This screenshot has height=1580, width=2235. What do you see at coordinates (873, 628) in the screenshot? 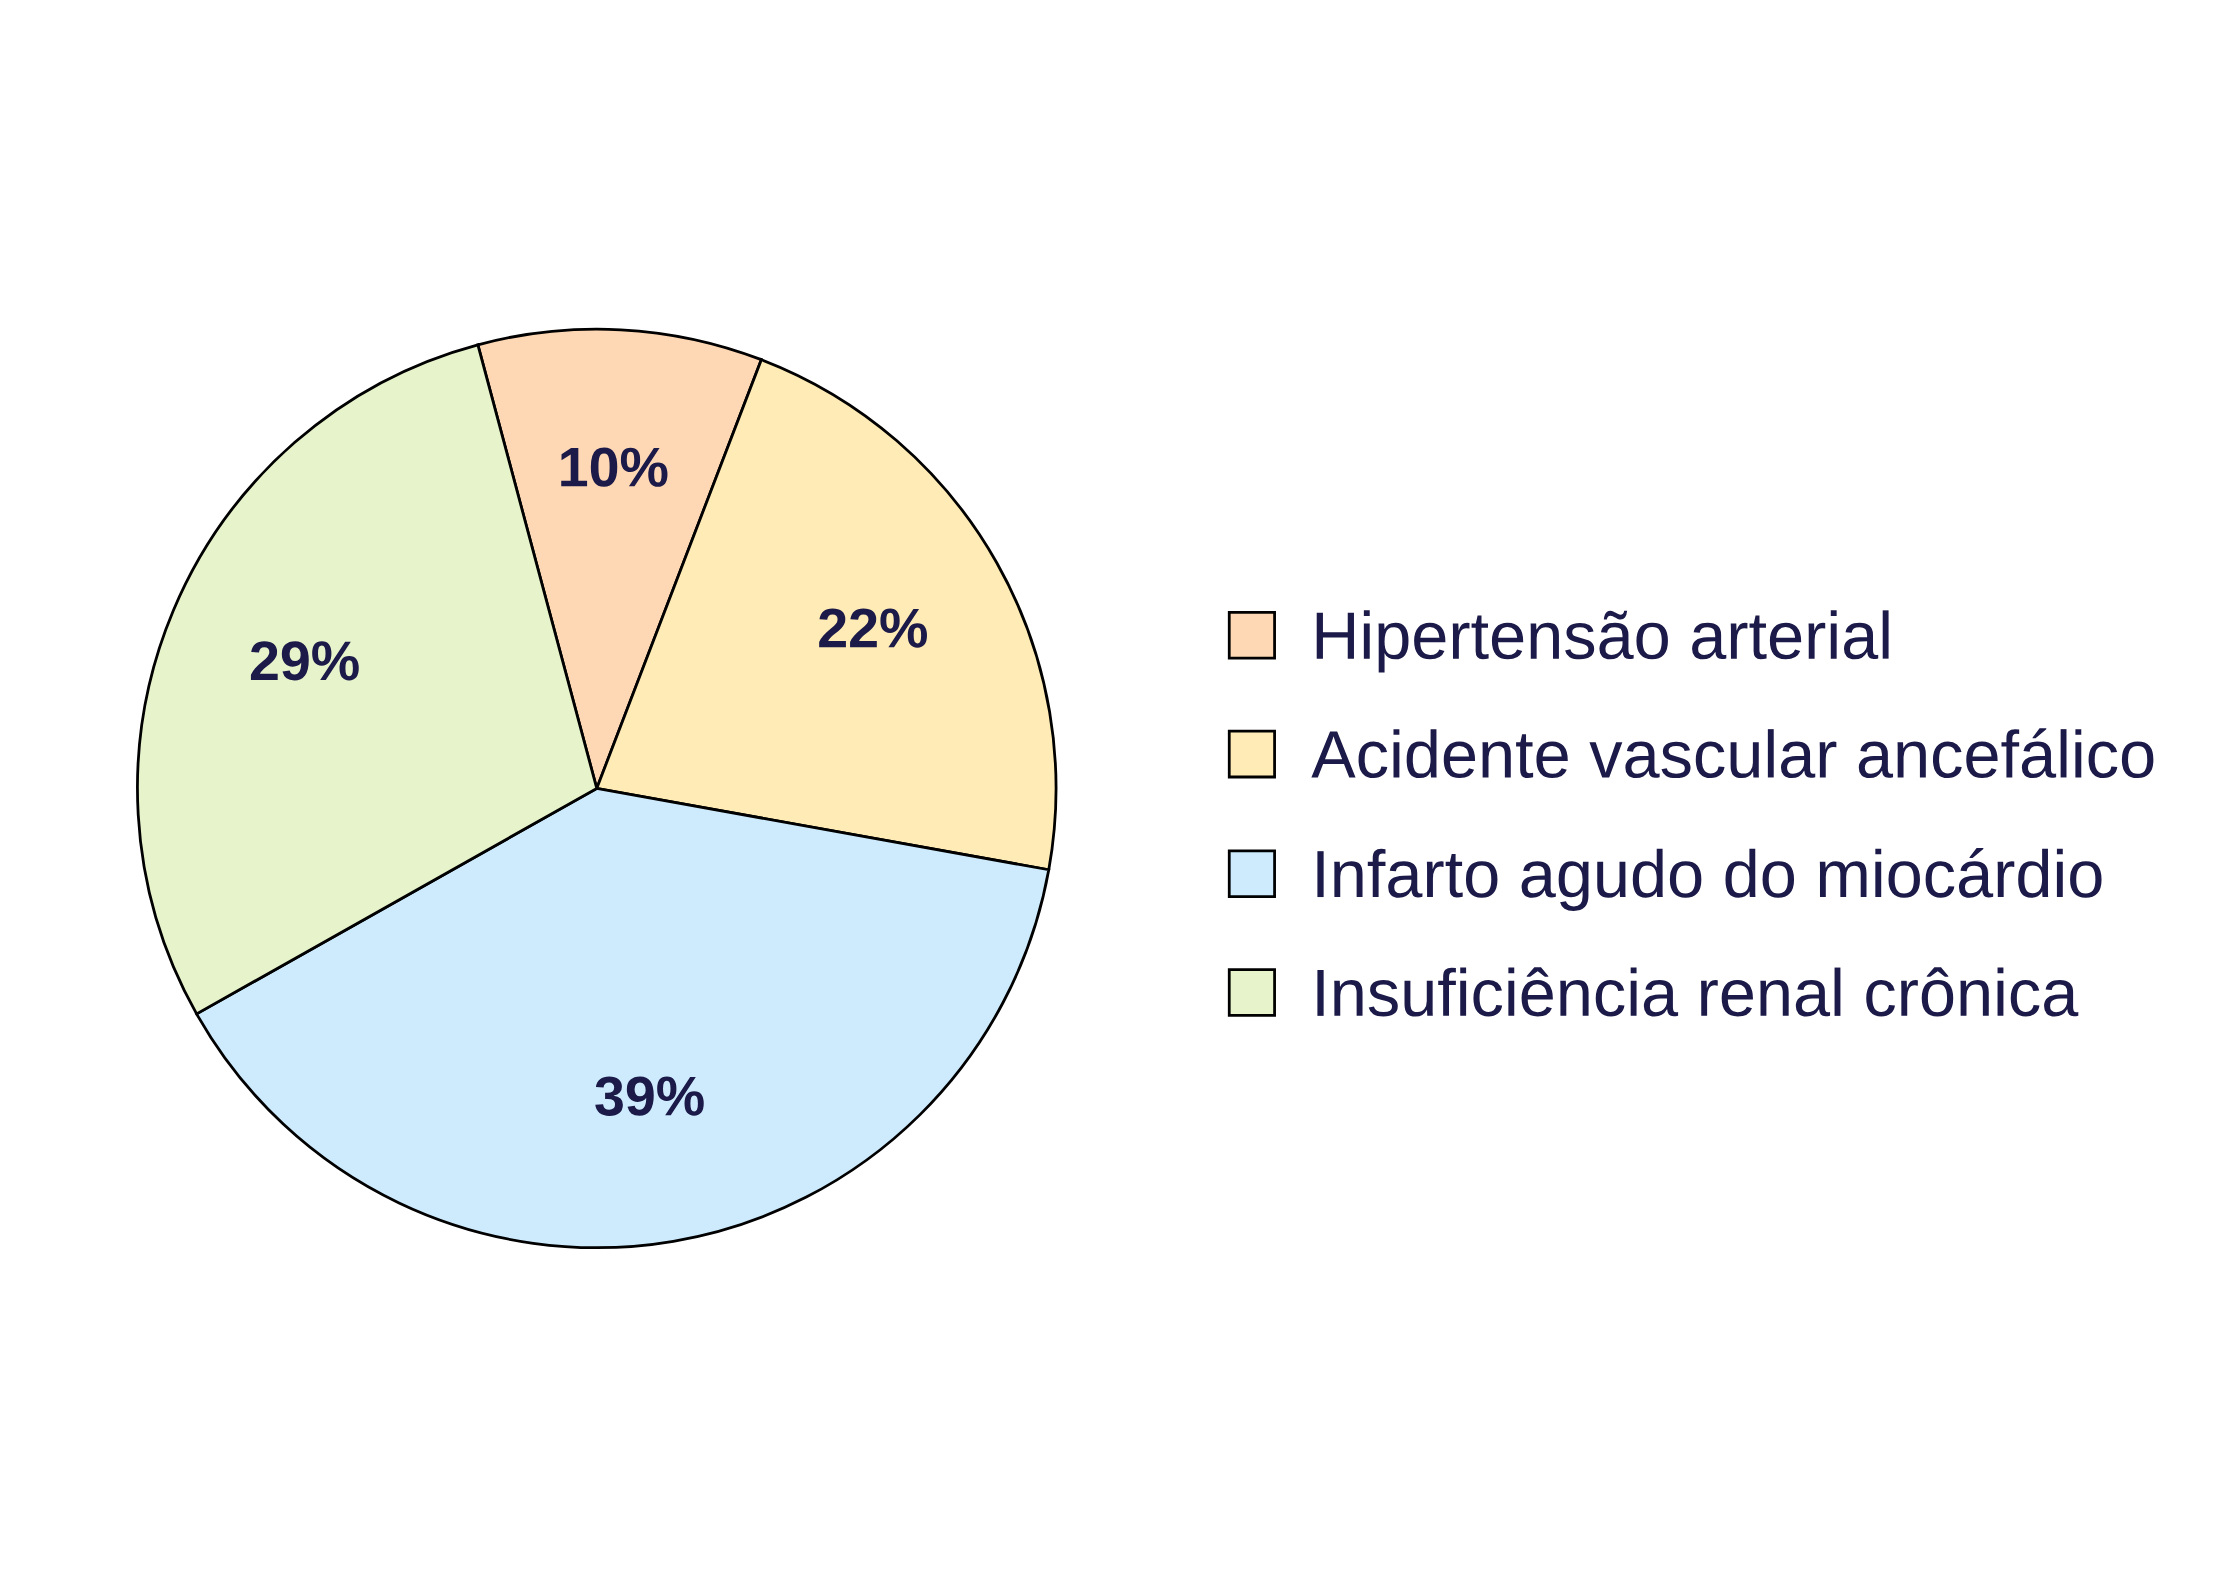
I see `data-label: 22%` at bounding box center [873, 628].